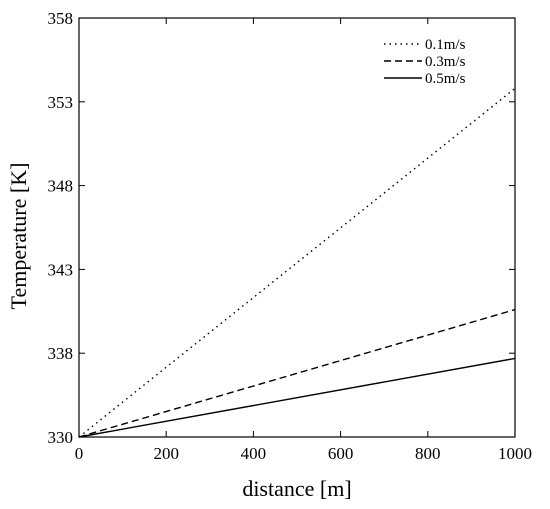  What do you see at coordinates (61, 437) in the screenshot?
I see `y-tick-label: 330` at bounding box center [61, 437].